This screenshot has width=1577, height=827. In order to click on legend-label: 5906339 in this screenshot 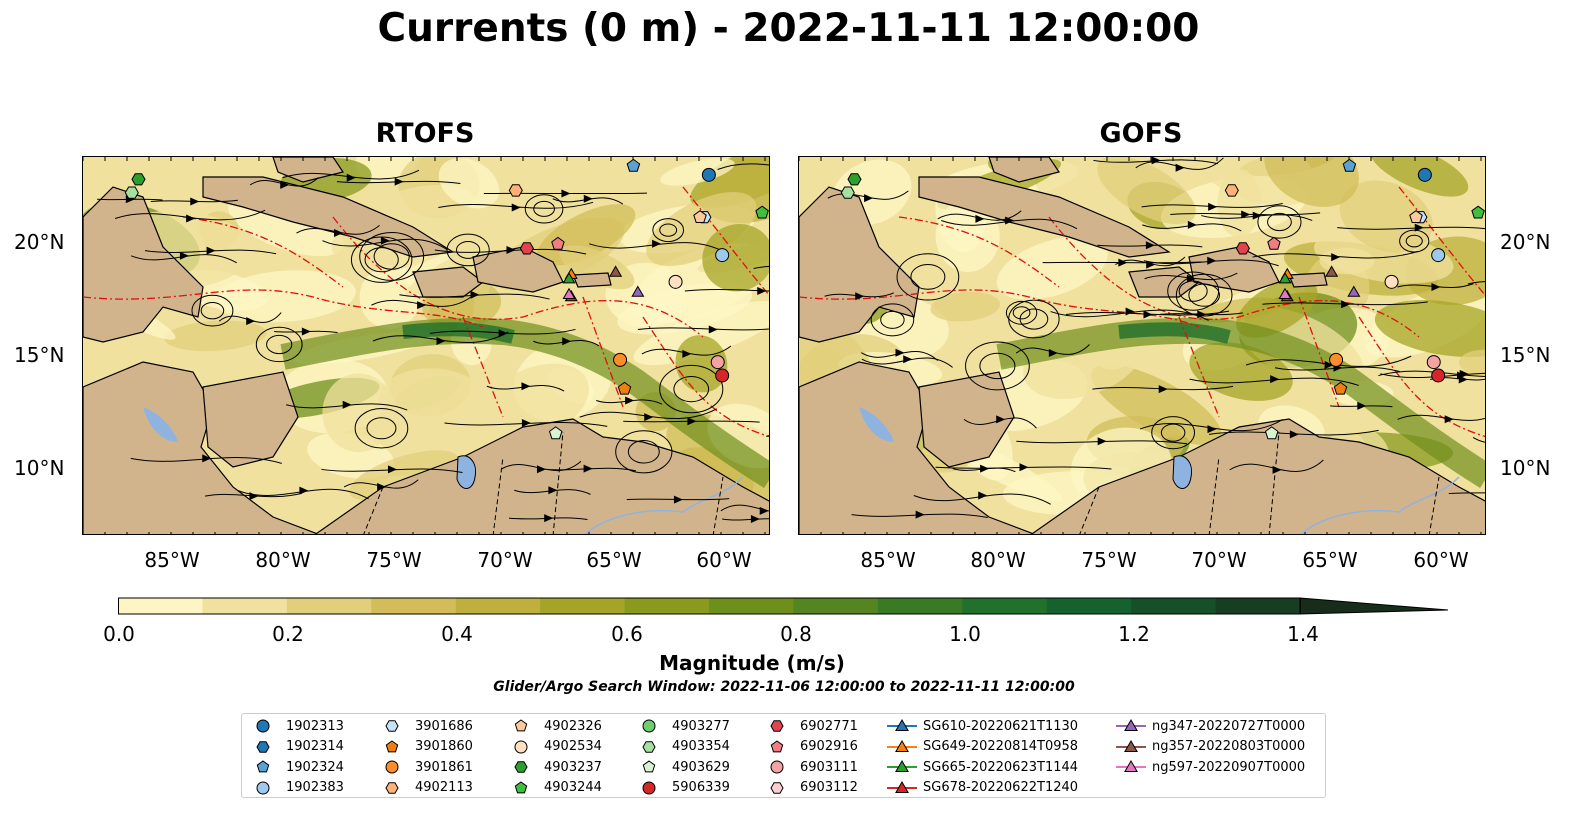, I will do `click(701, 787)`.